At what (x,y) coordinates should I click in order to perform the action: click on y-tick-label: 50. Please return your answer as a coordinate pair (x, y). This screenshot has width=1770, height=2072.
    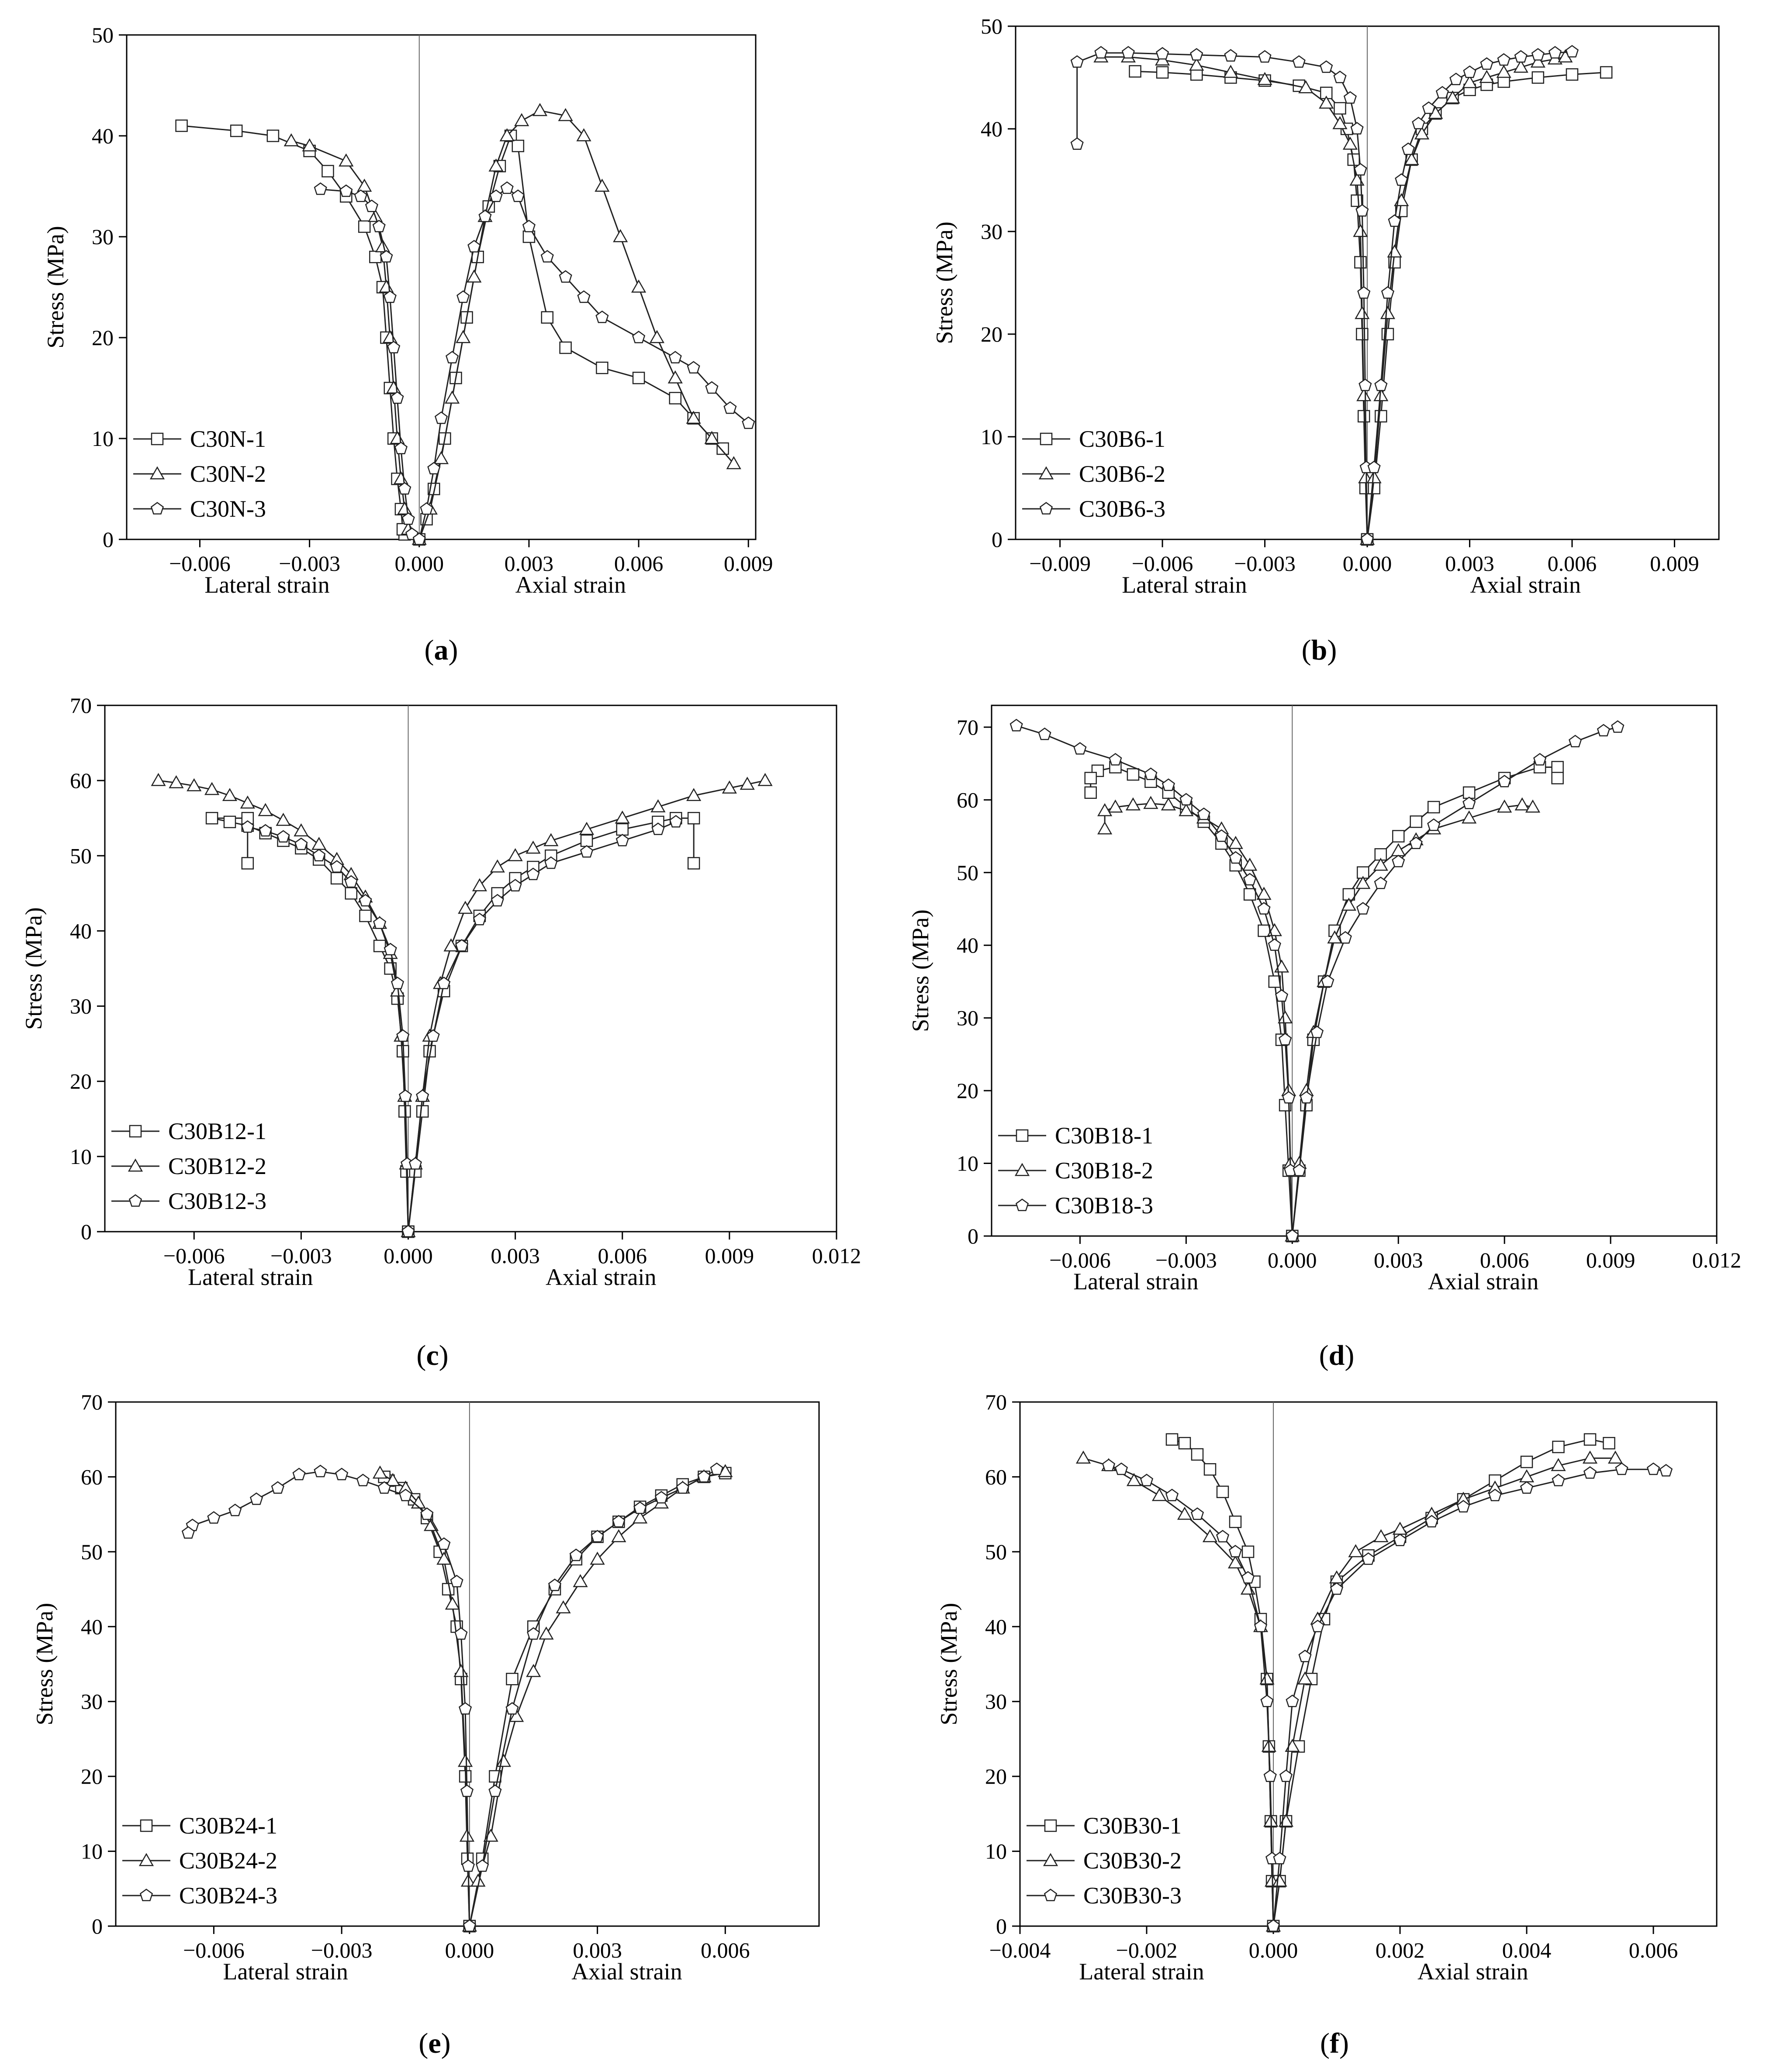
    Looking at the image, I should click on (103, 35).